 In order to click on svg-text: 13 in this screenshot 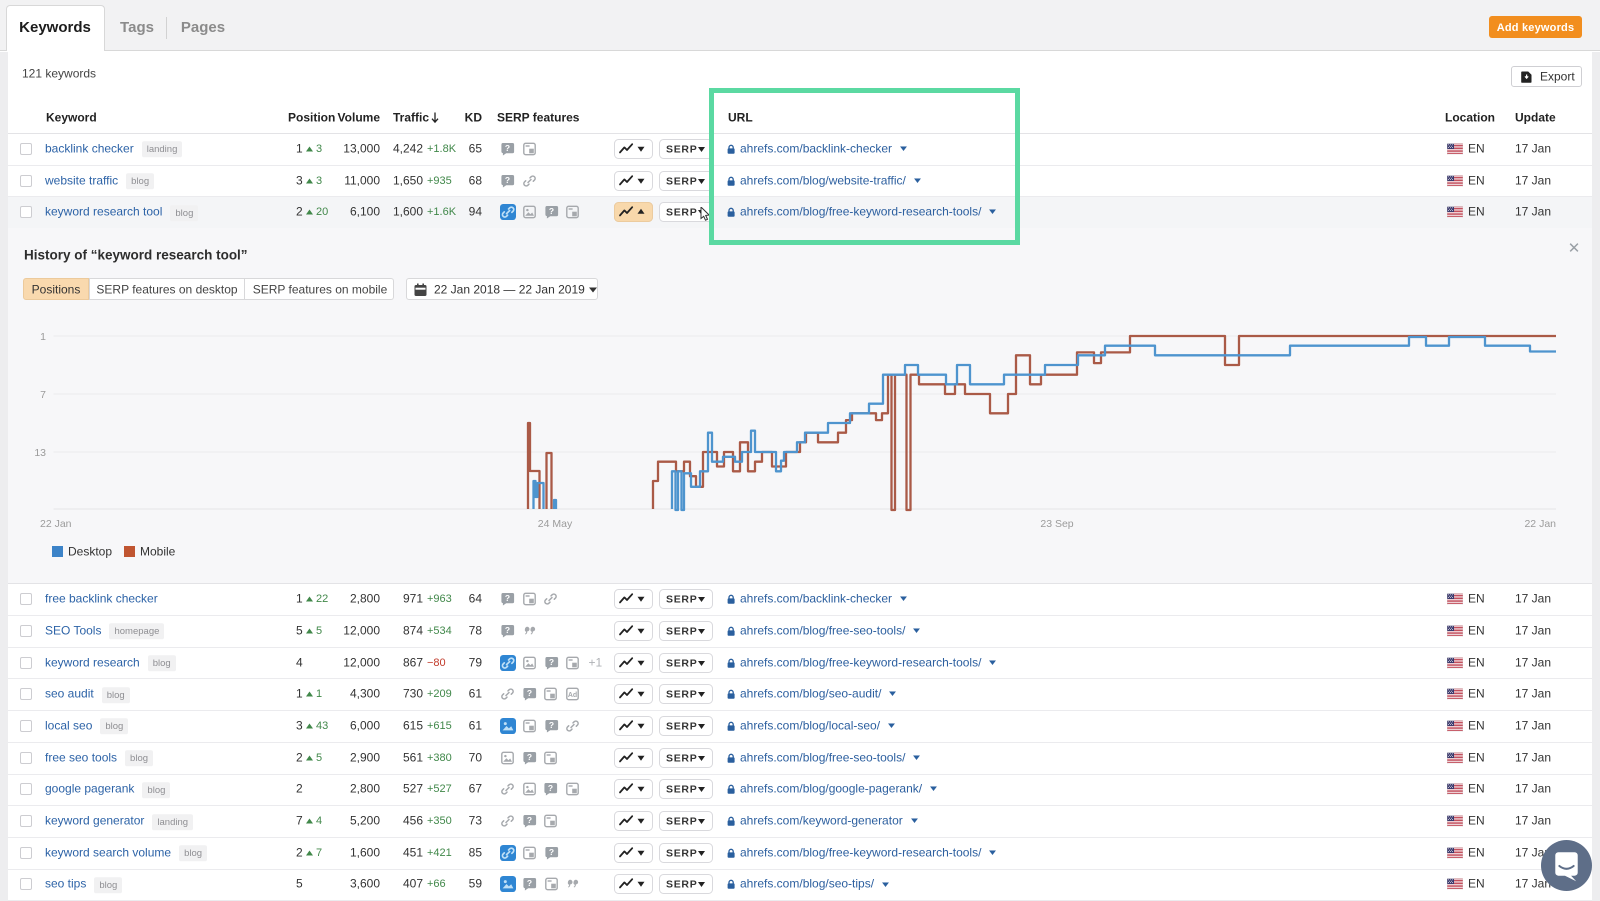, I will do `click(40, 453)`.